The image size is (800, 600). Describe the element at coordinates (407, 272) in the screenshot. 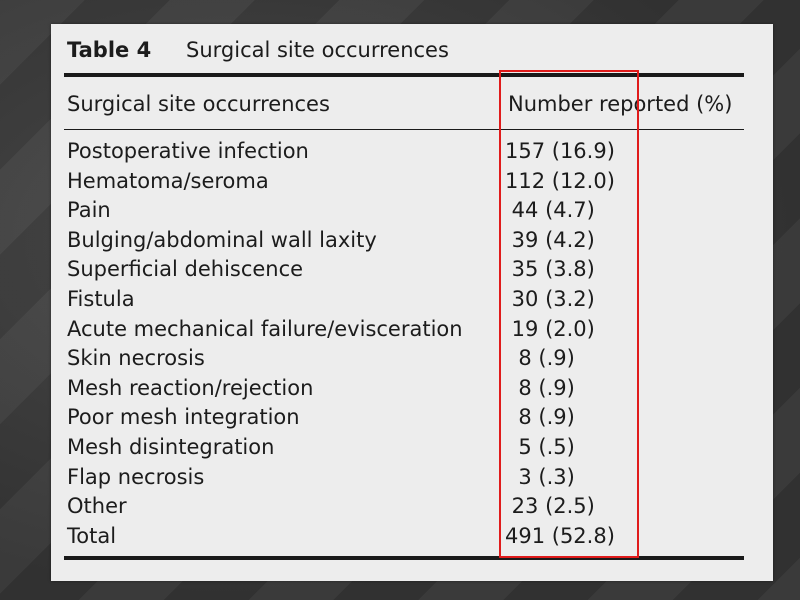

I see `table-row: Superficial dehiscence 35 (3.8)` at that location.